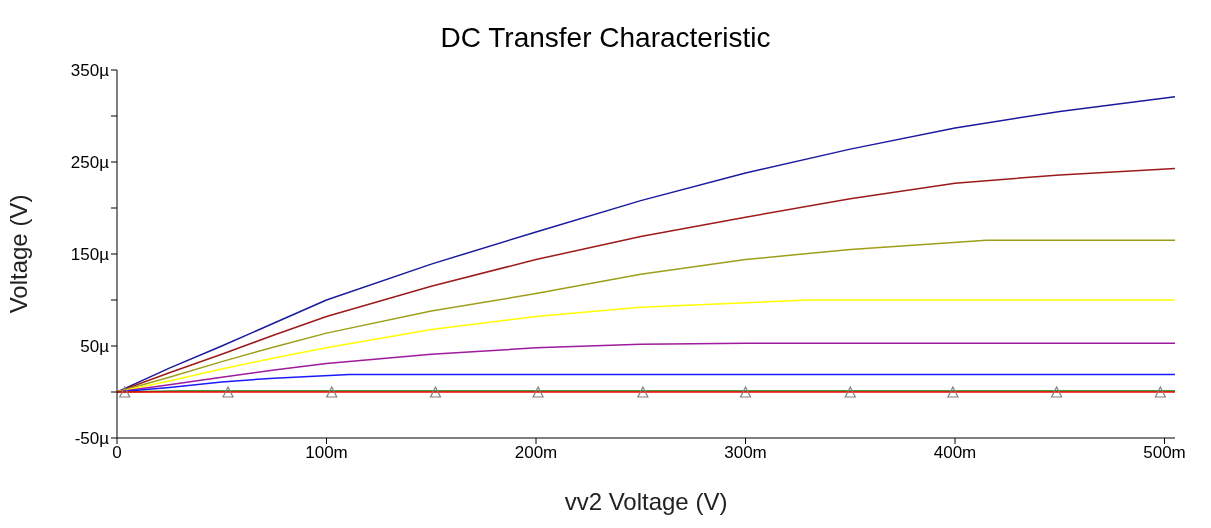 The image size is (1211, 528). What do you see at coordinates (18, 254) in the screenshot?
I see `y-axis-title: Voltage (V)` at bounding box center [18, 254].